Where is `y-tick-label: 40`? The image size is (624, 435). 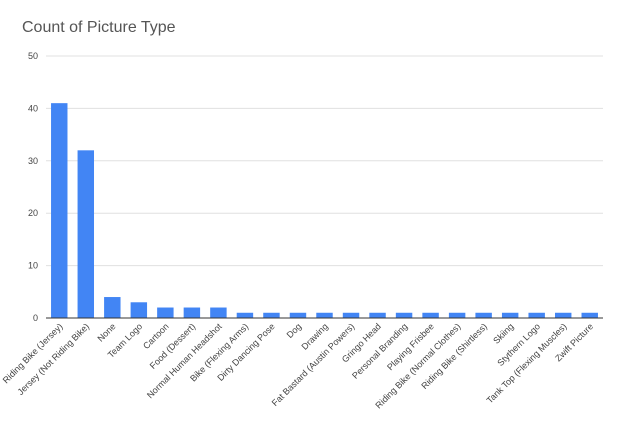 y-tick-label: 40 is located at coordinates (33, 108).